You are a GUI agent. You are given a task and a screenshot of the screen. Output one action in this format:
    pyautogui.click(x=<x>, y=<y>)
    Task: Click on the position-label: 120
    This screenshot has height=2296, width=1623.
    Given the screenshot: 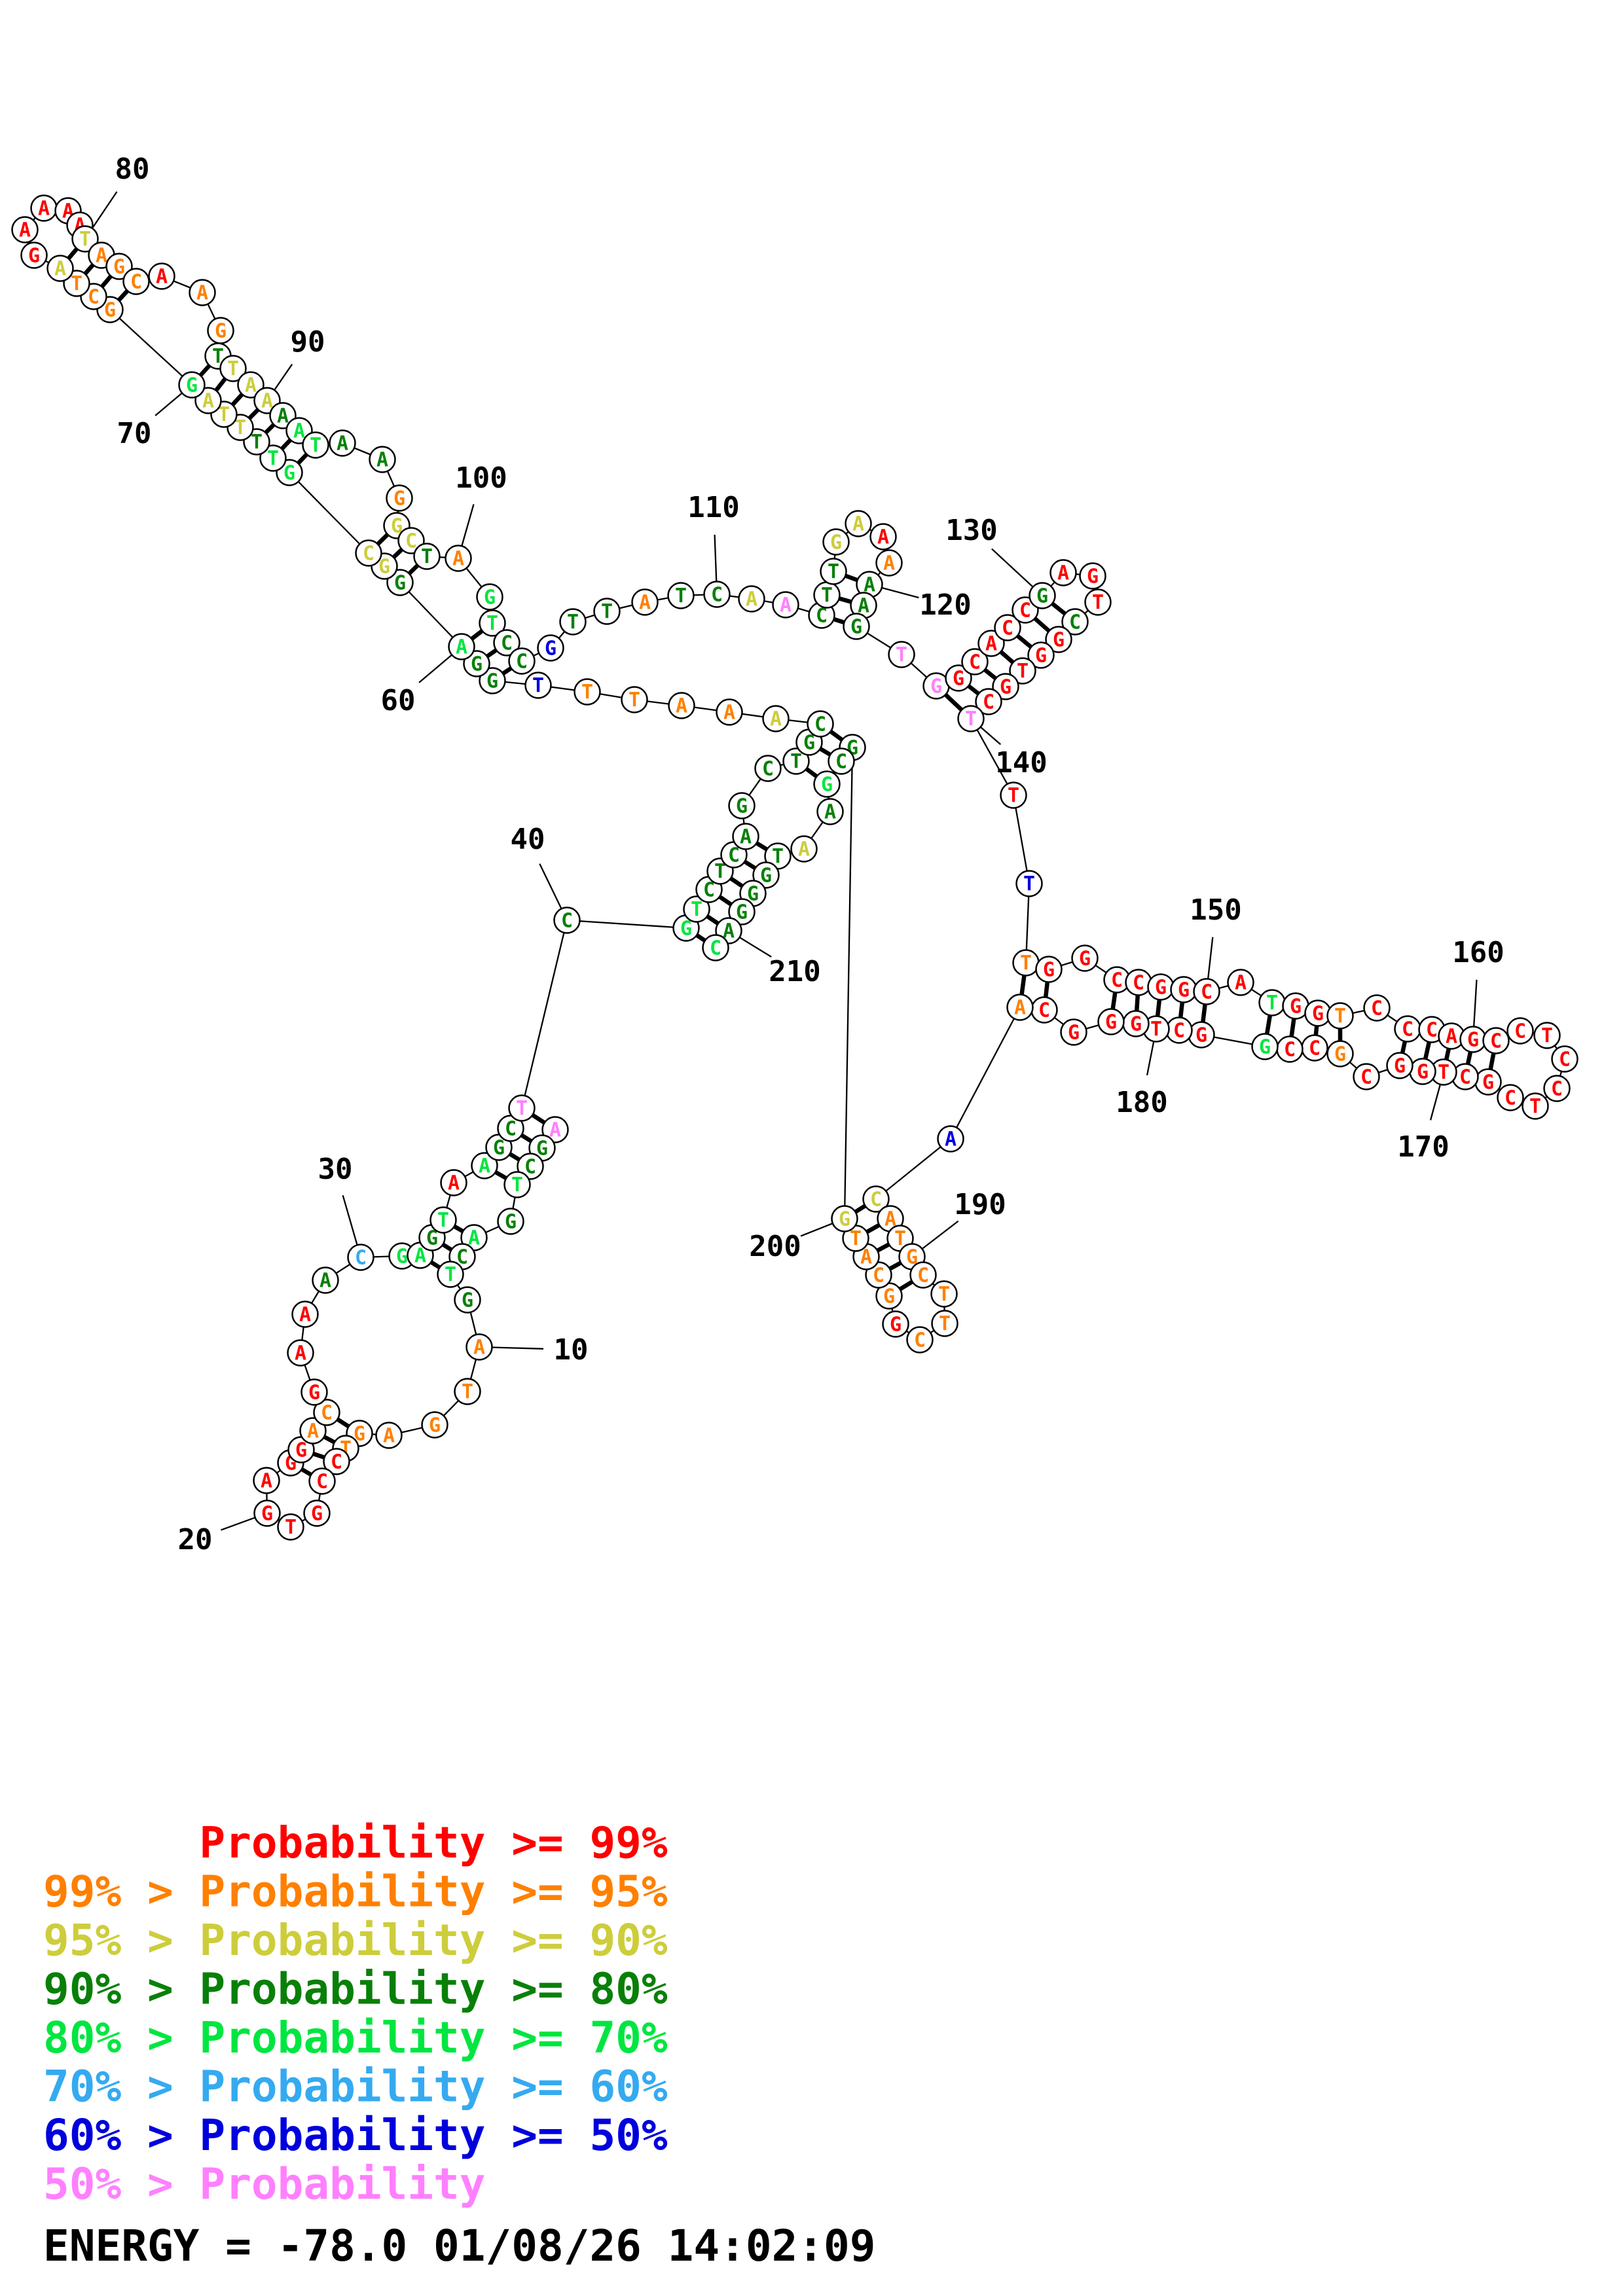 What is the action you would take?
    pyautogui.click(x=945, y=605)
    